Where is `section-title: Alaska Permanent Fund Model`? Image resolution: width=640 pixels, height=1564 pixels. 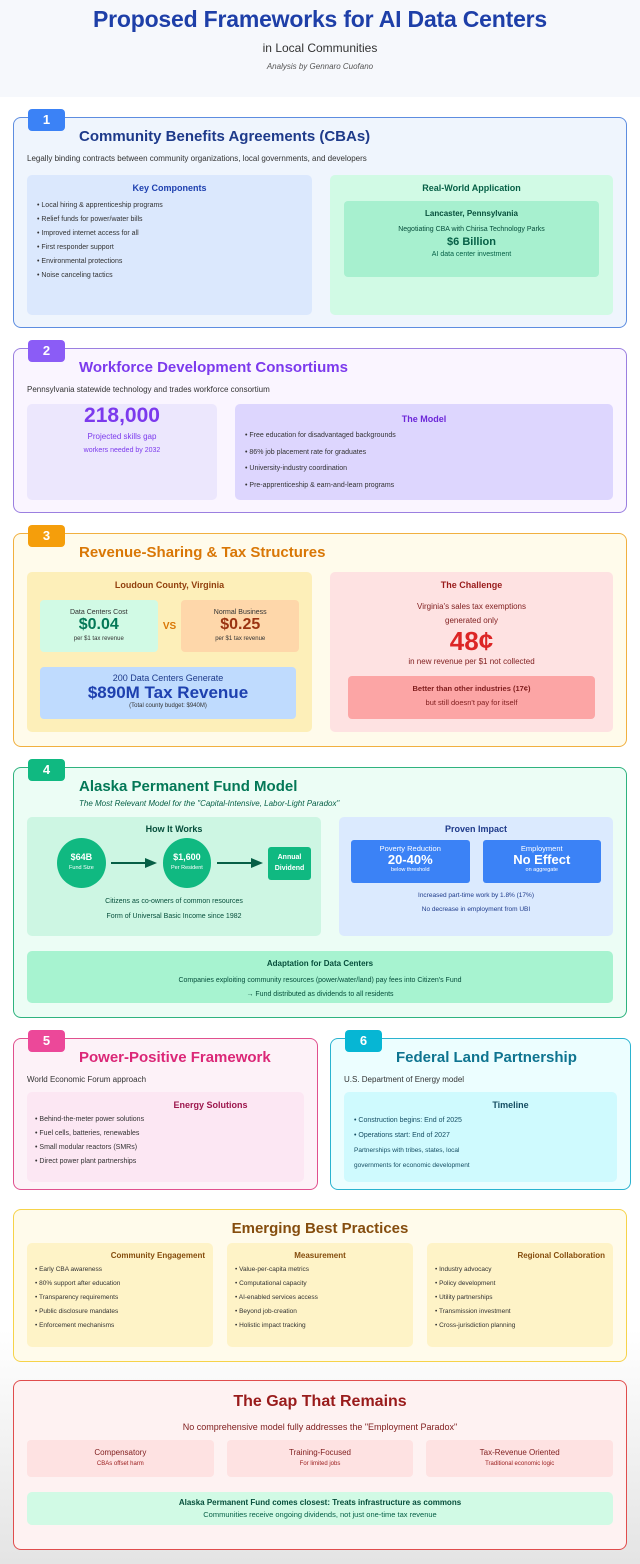
section-title: Alaska Permanent Fund Model is located at coordinates (188, 786).